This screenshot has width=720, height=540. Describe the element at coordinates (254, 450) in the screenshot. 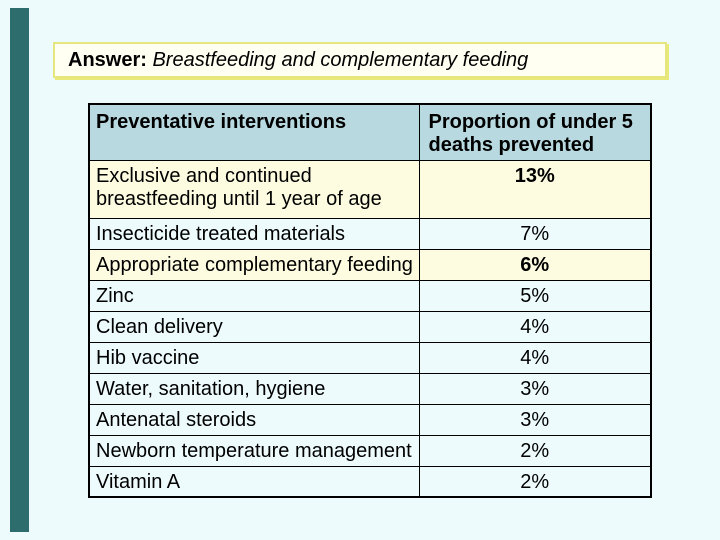

I see `intervention-cell: Newborn temperature management` at that location.